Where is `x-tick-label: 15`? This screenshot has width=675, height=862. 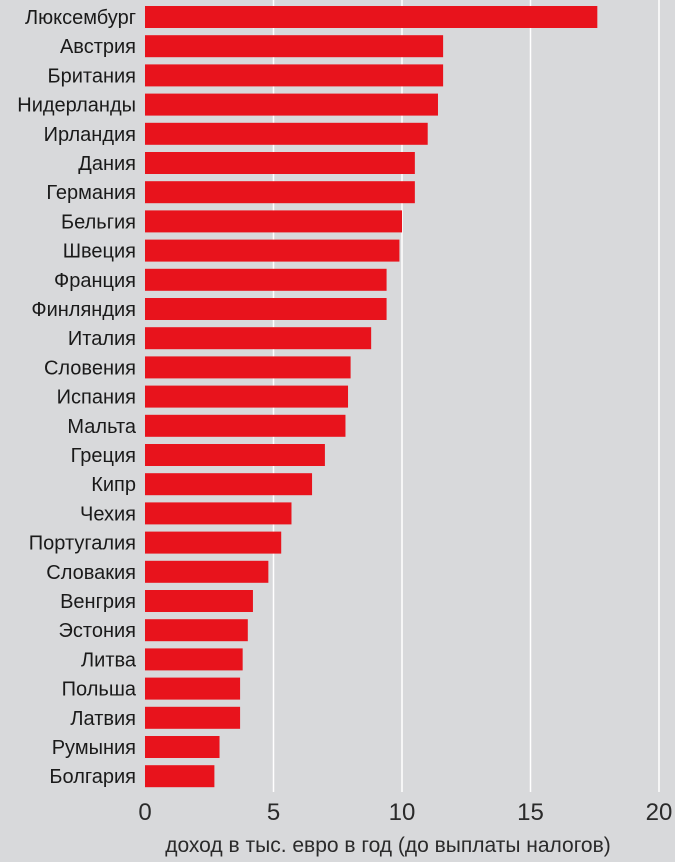
x-tick-label: 15 is located at coordinates (530, 812).